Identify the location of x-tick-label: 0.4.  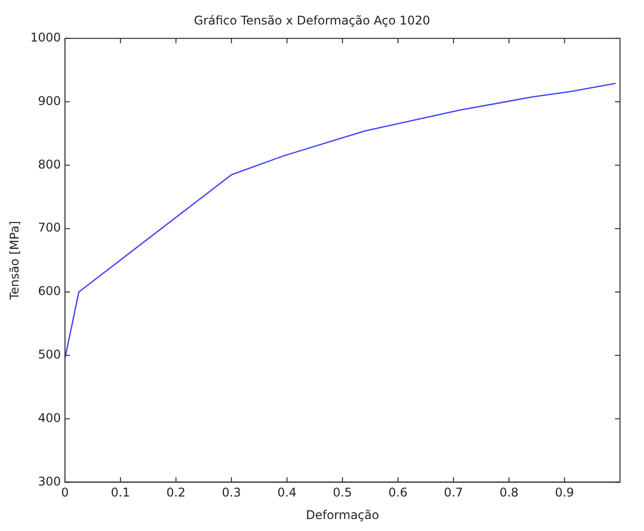
(287, 493).